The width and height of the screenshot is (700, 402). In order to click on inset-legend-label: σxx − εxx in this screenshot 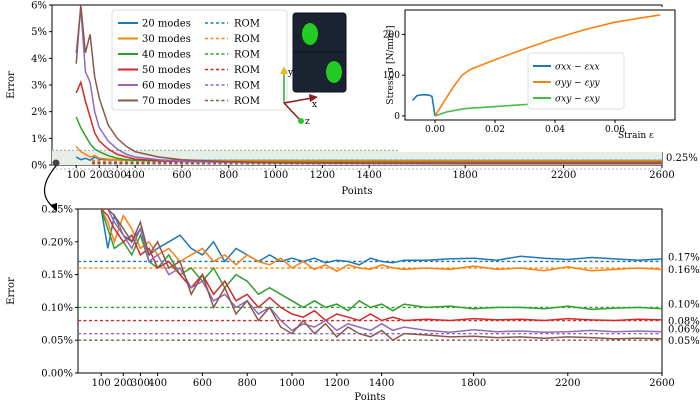, I will do `click(577, 68)`.